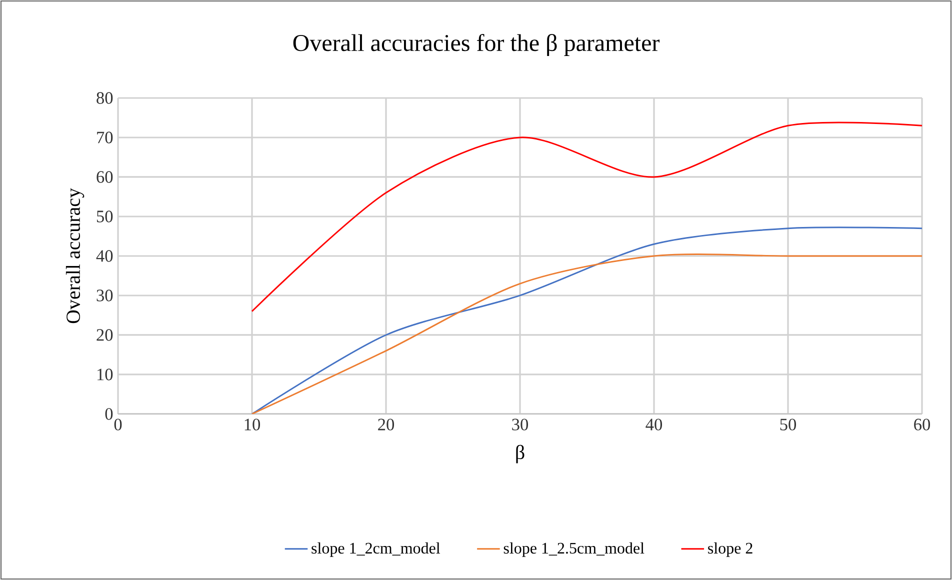 The width and height of the screenshot is (952, 580). Describe the element at coordinates (574, 549) in the screenshot. I see `legend-label: slope 1_2.5cm_model` at that location.